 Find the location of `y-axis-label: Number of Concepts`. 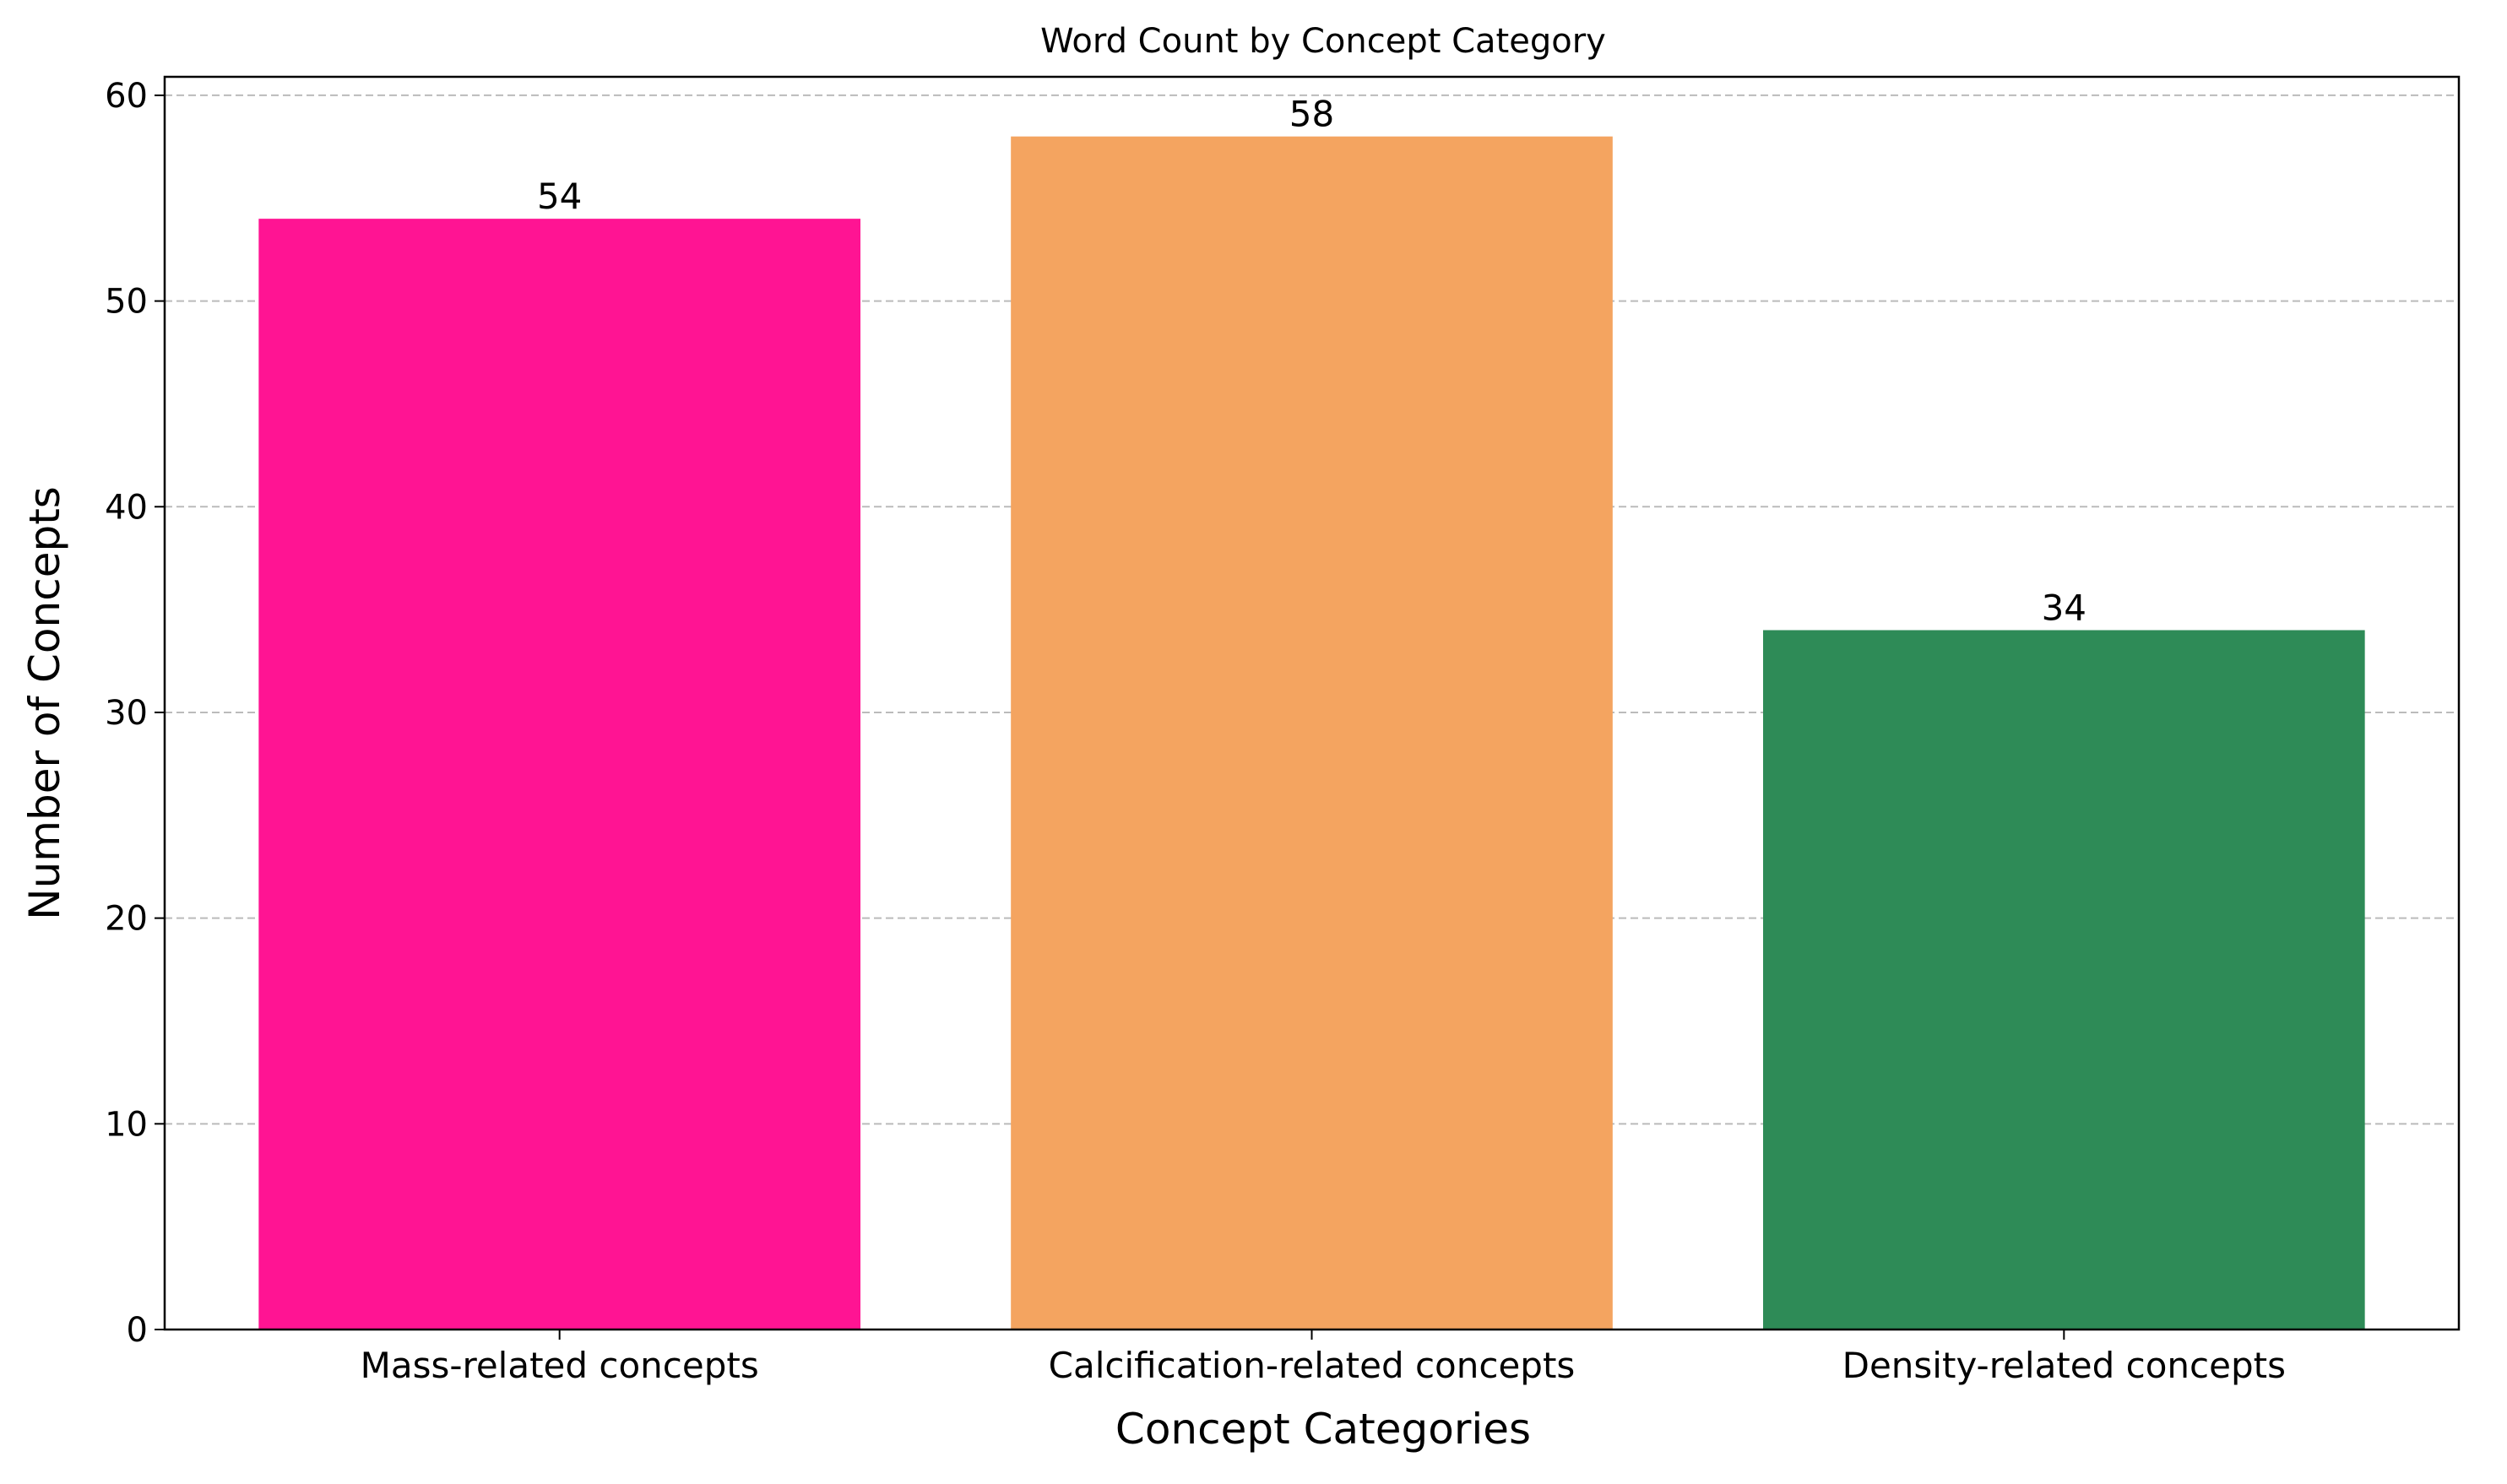

y-axis-label: Number of Concepts is located at coordinates (44, 703).